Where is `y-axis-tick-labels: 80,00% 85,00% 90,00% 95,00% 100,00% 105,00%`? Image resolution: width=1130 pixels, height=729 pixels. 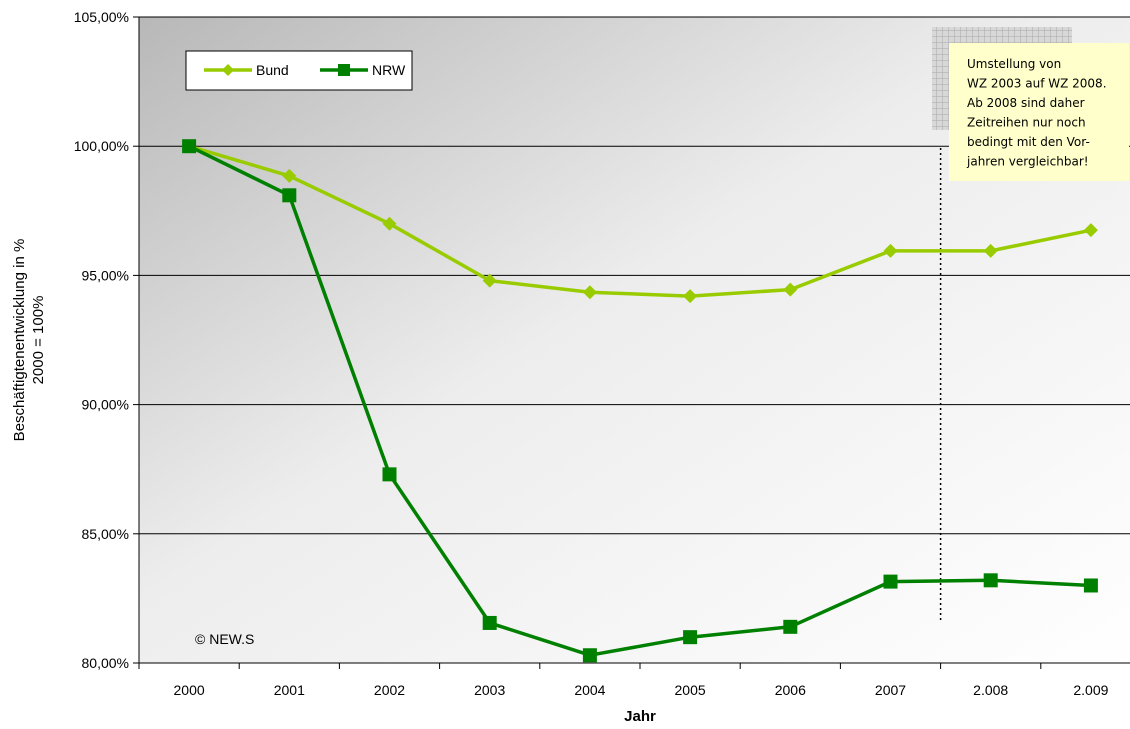 y-axis-tick-labels: 80,00% 85,00% 90,00% 95,00% 100,00% 105,00% is located at coordinates (101, 340).